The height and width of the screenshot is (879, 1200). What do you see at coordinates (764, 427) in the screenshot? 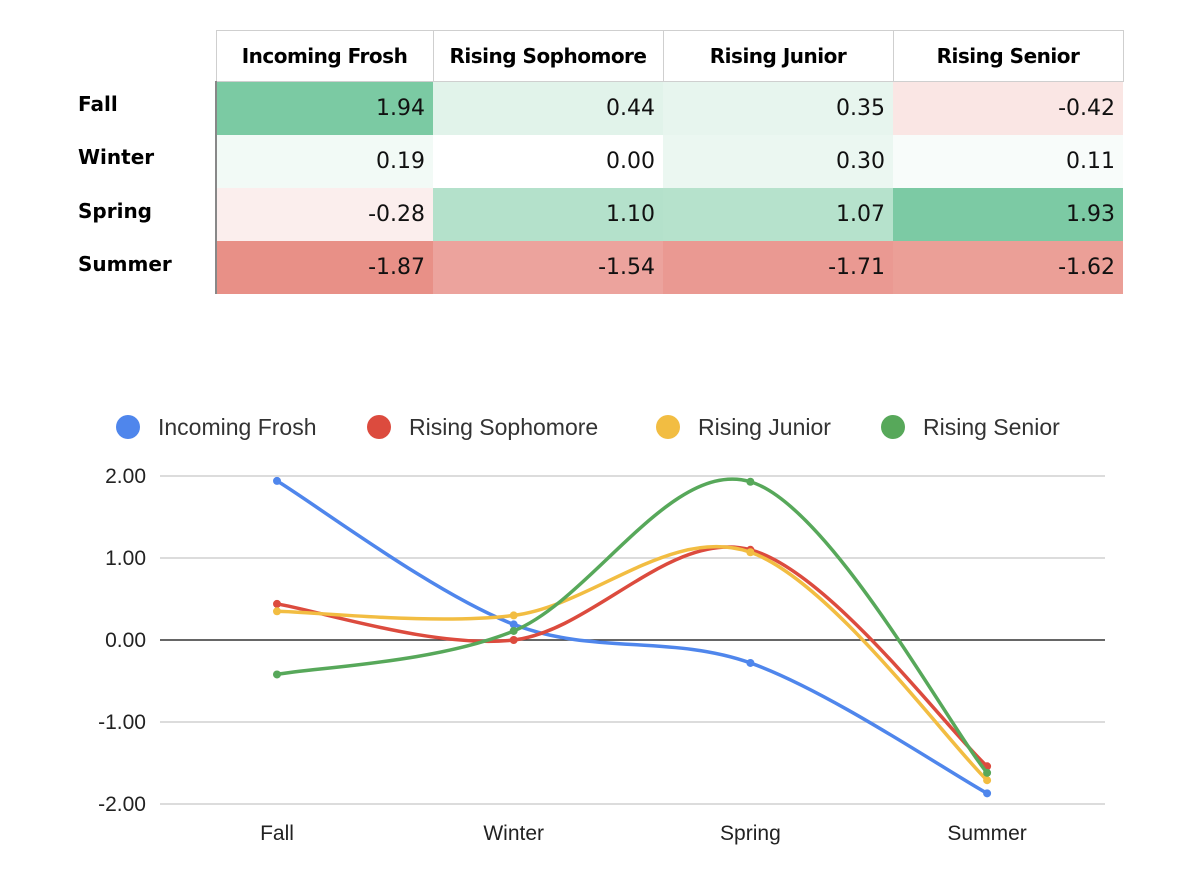
I see `legend-label: Rising Junior` at bounding box center [764, 427].